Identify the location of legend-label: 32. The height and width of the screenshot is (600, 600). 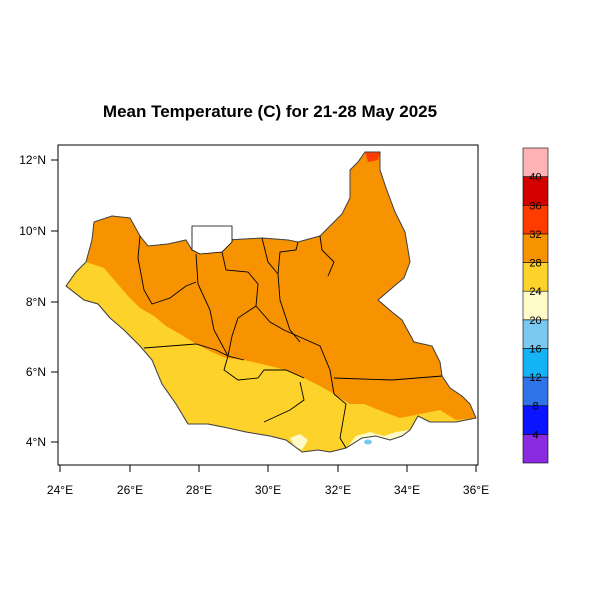
(535, 235).